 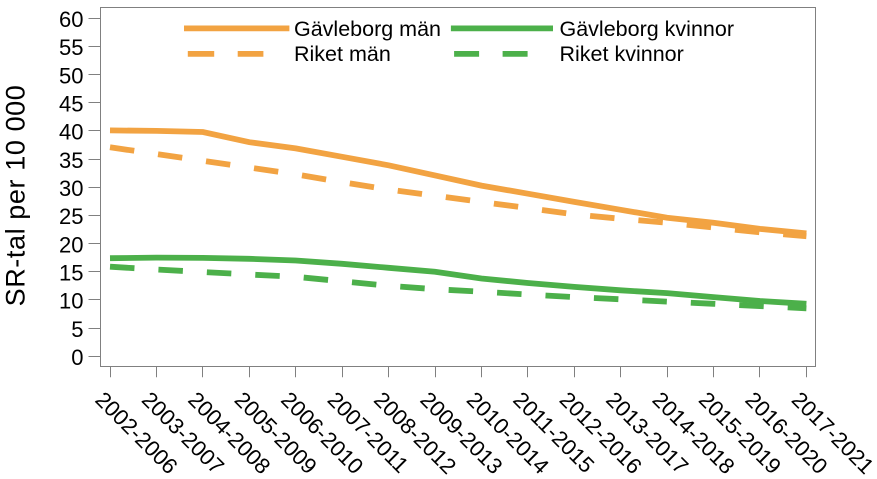 I want to click on svg-text: SR-tal per 10 000, so click(x=16, y=196).